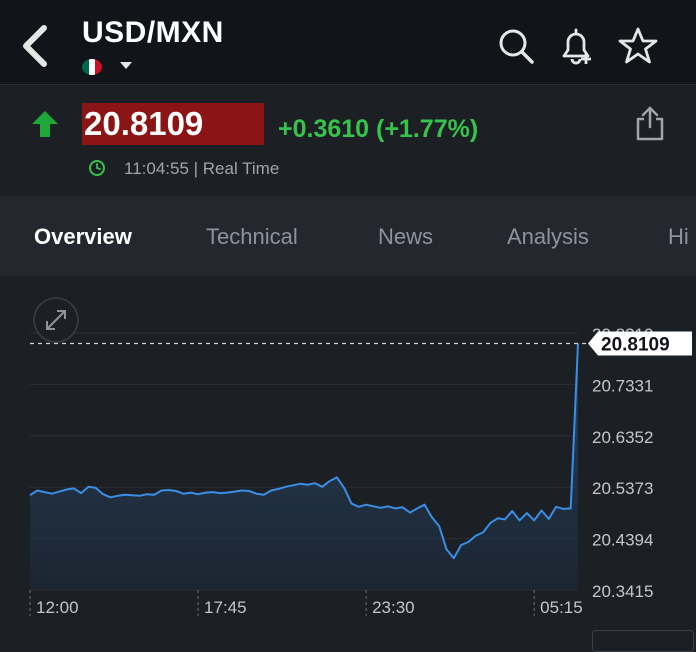 The image size is (696, 652). I want to click on tab-overview: Overview, so click(83, 236).